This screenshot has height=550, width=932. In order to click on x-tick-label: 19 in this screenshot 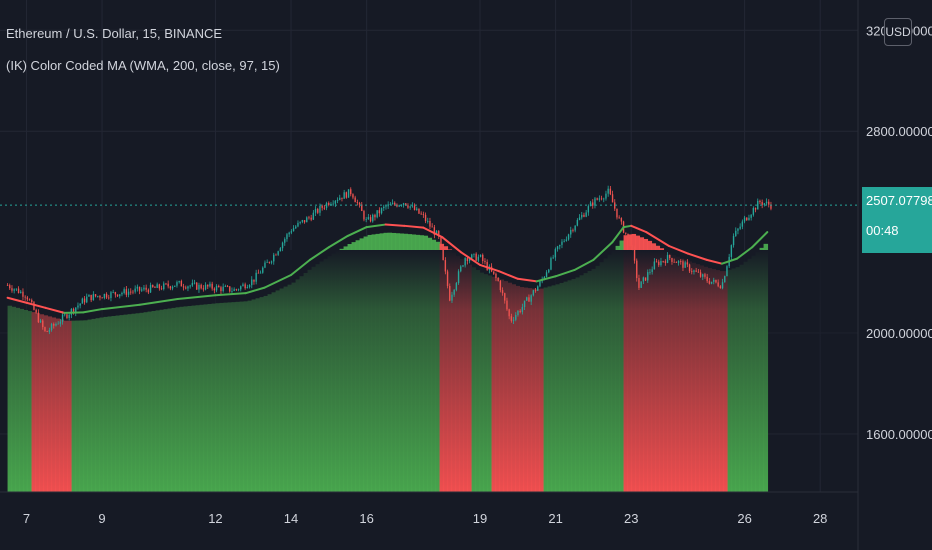, I will do `click(480, 518)`.